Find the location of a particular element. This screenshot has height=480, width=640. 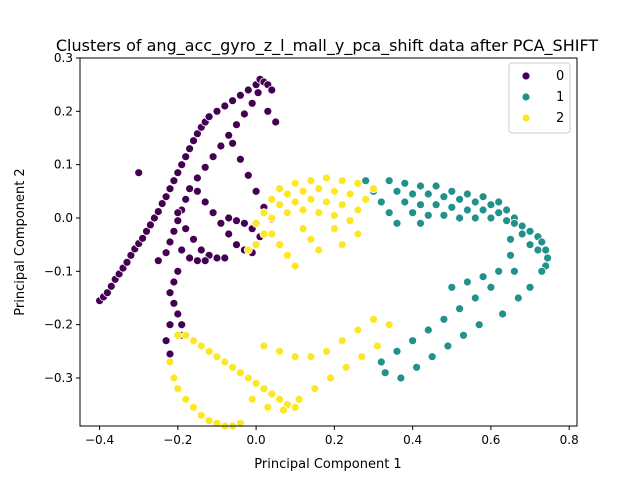

legend-label-2: 2 is located at coordinates (560, 118).